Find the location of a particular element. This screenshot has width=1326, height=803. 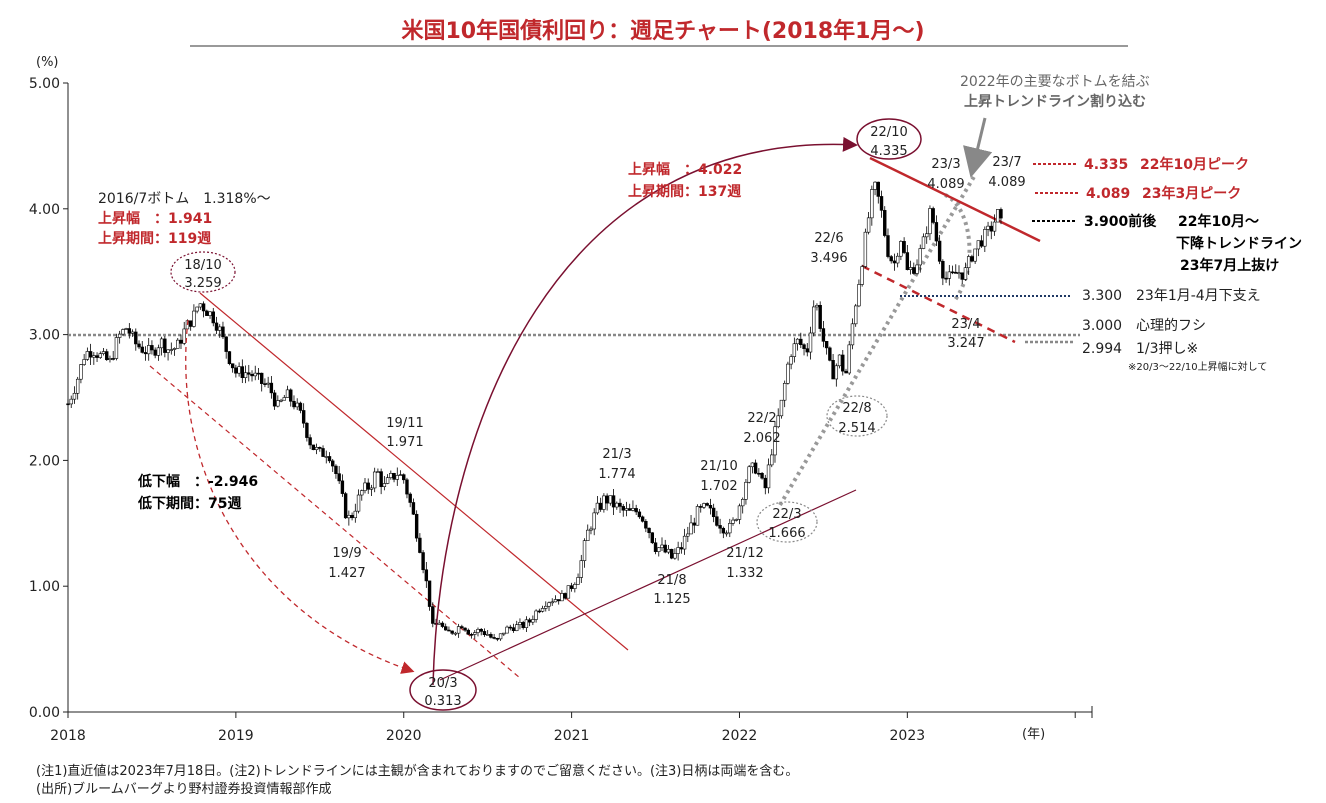

downtrend-2022-line is located at coordinates (955, 199).